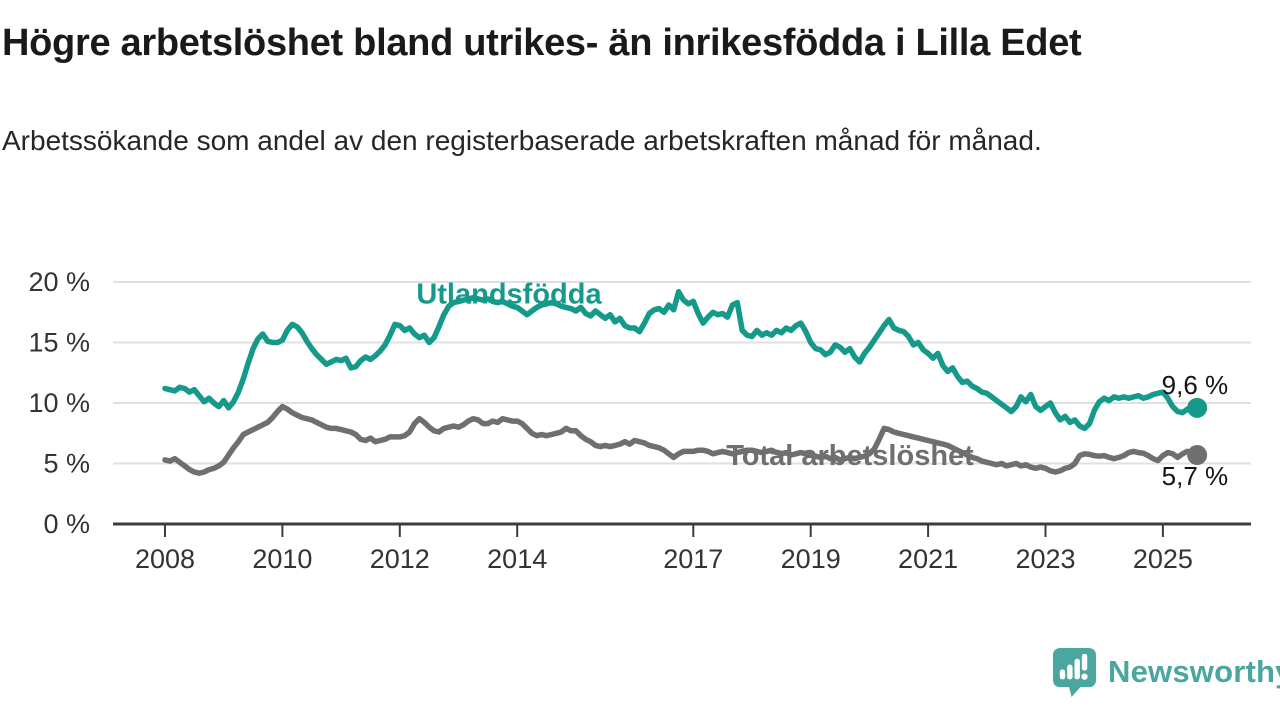 The width and height of the screenshot is (1280, 720). I want to click on y-tick-label: 20 %, so click(59, 282).